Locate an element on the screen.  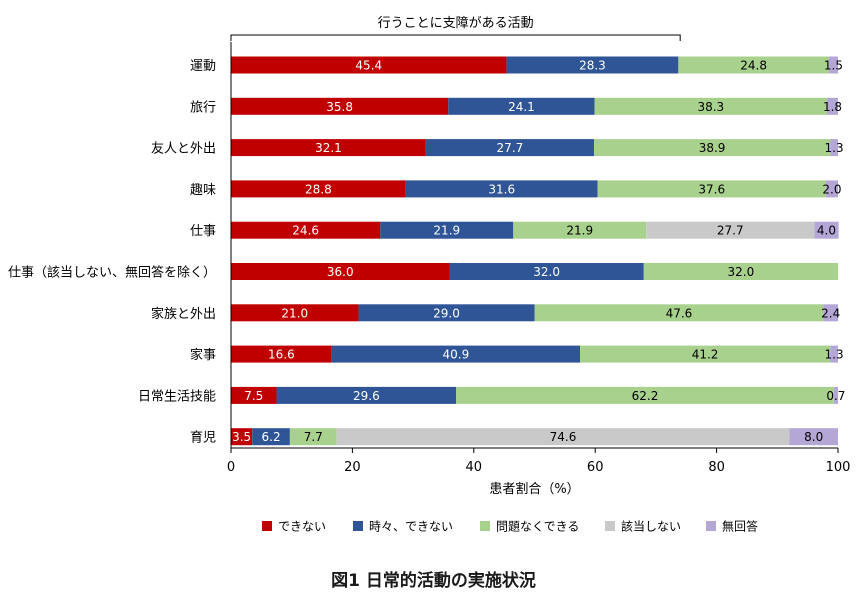
data-label: 21.0 is located at coordinates (294, 313).